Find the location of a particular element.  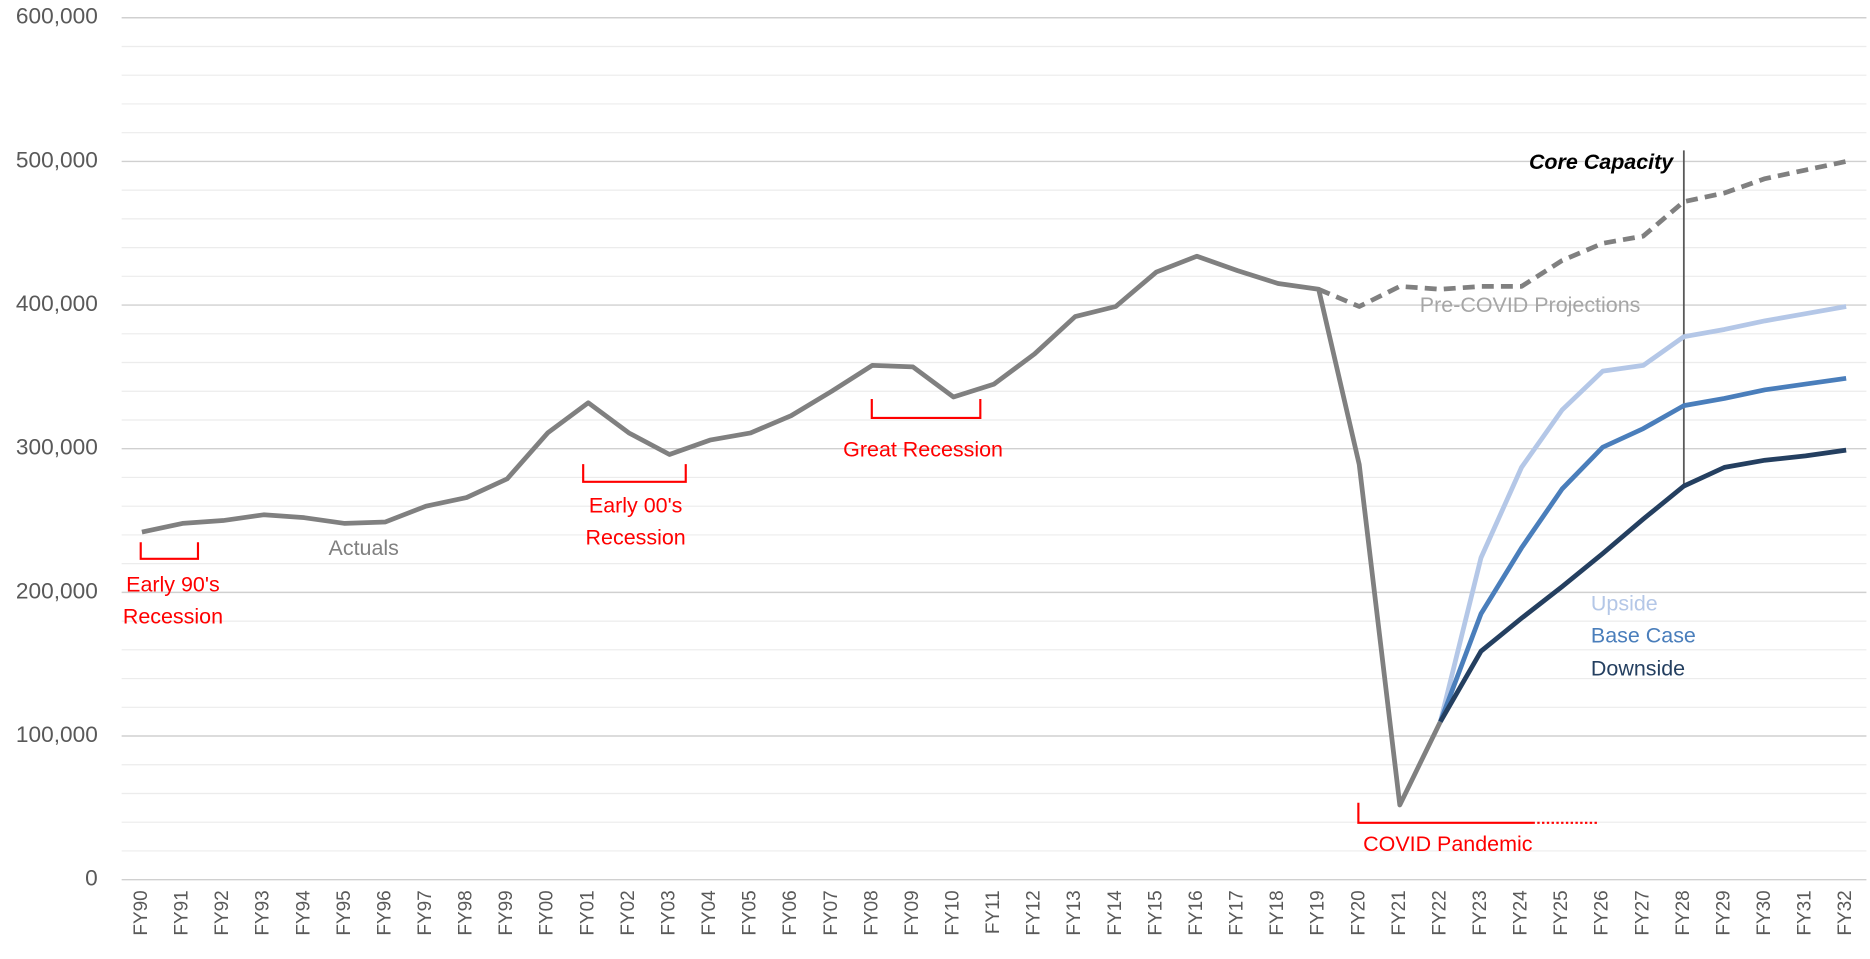

x-tick-label: FY25 is located at coordinates (1561, 912).